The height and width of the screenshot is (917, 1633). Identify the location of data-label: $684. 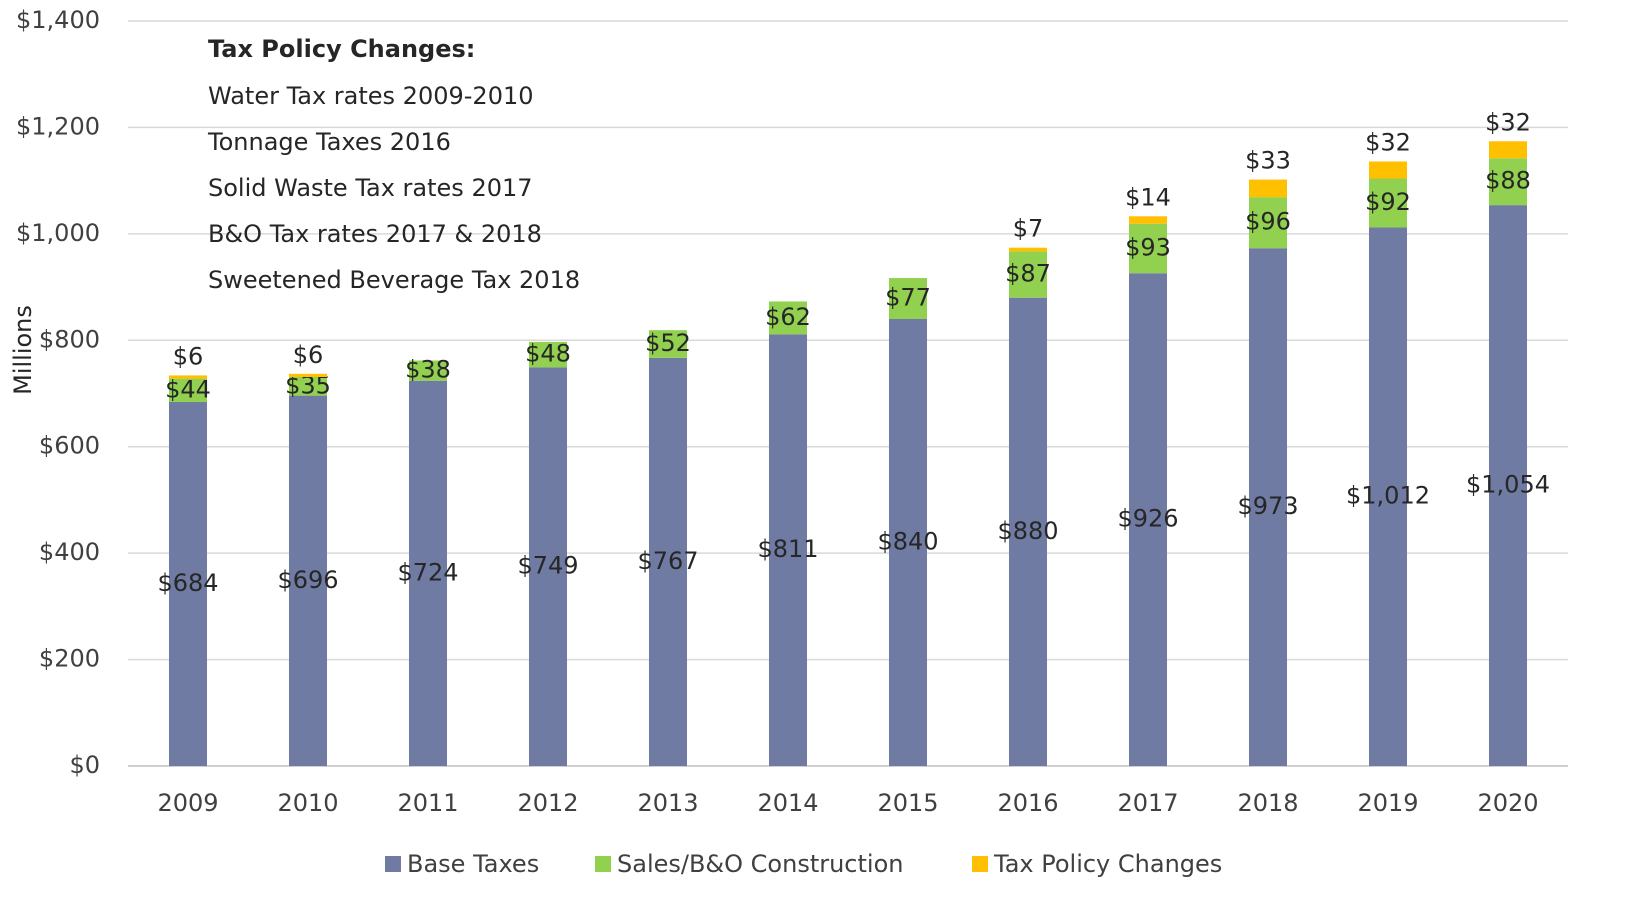
(187, 583).